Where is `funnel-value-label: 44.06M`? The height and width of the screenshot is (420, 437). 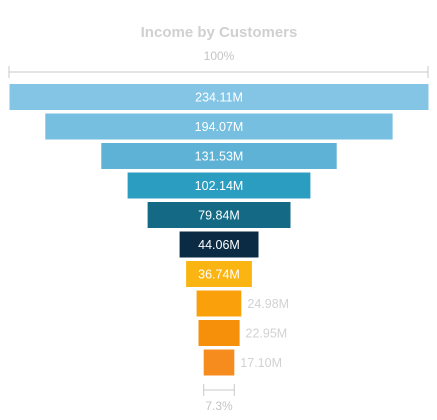
funnel-value-label: 44.06M is located at coordinates (219, 245).